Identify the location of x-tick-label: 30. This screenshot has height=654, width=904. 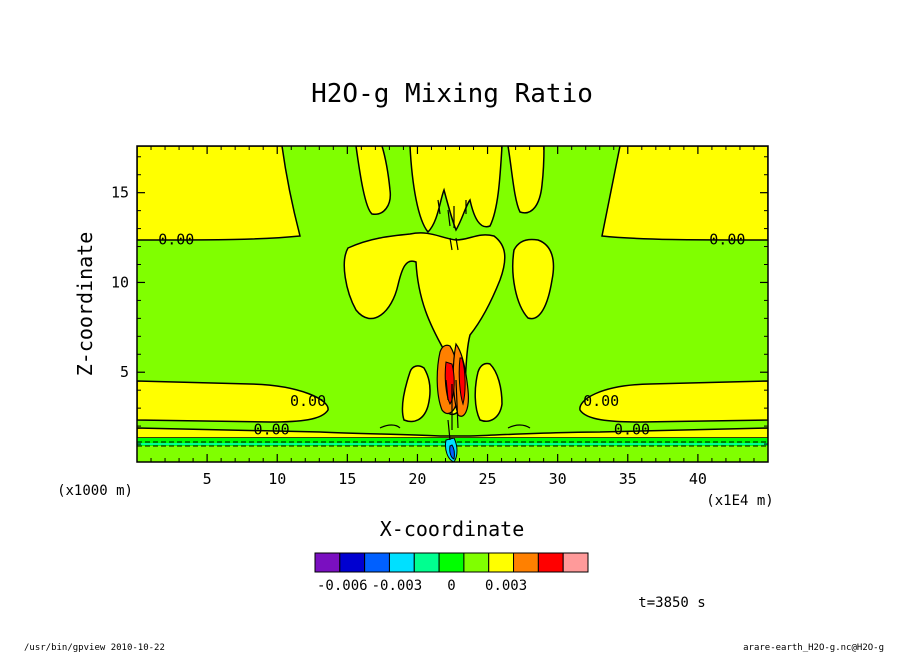
(558, 479).